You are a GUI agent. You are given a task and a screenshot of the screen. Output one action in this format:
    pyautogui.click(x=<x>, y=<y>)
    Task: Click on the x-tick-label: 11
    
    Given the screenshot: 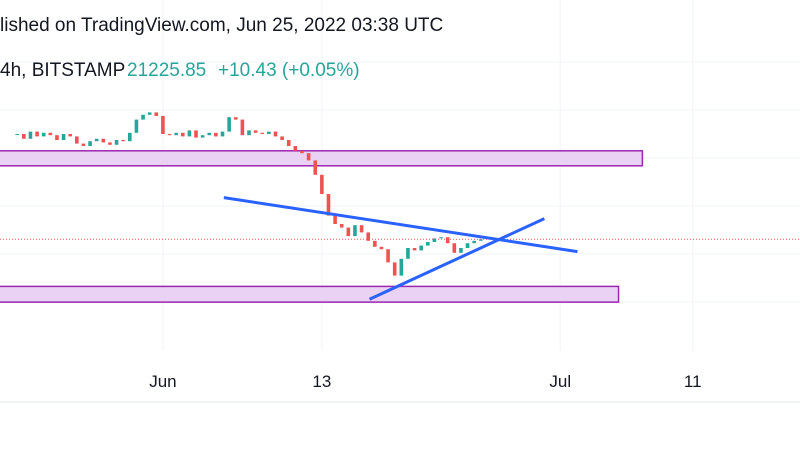 What is the action you would take?
    pyautogui.click(x=693, y=381)
    